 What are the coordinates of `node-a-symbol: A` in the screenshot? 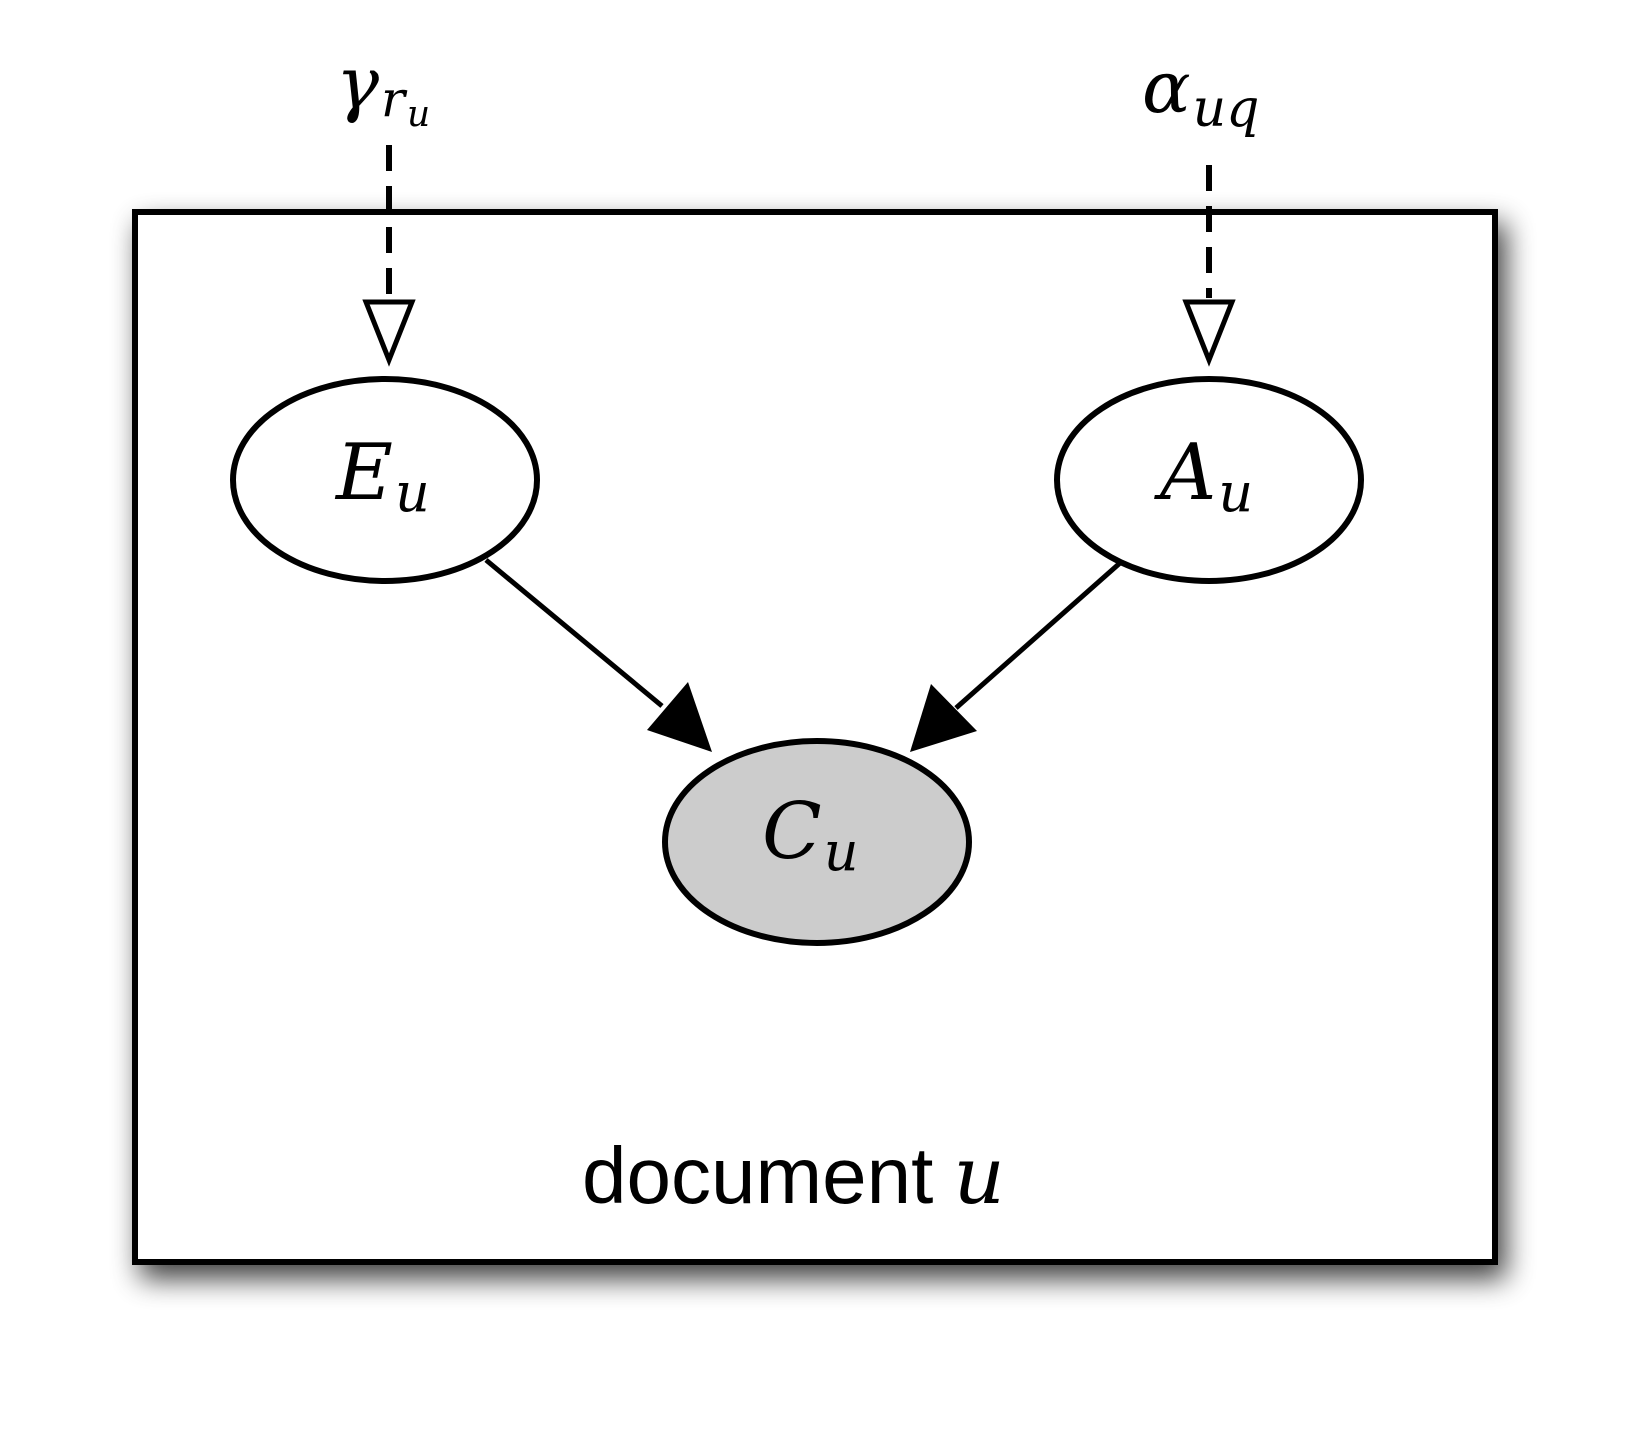 It's located at (1185, 473).